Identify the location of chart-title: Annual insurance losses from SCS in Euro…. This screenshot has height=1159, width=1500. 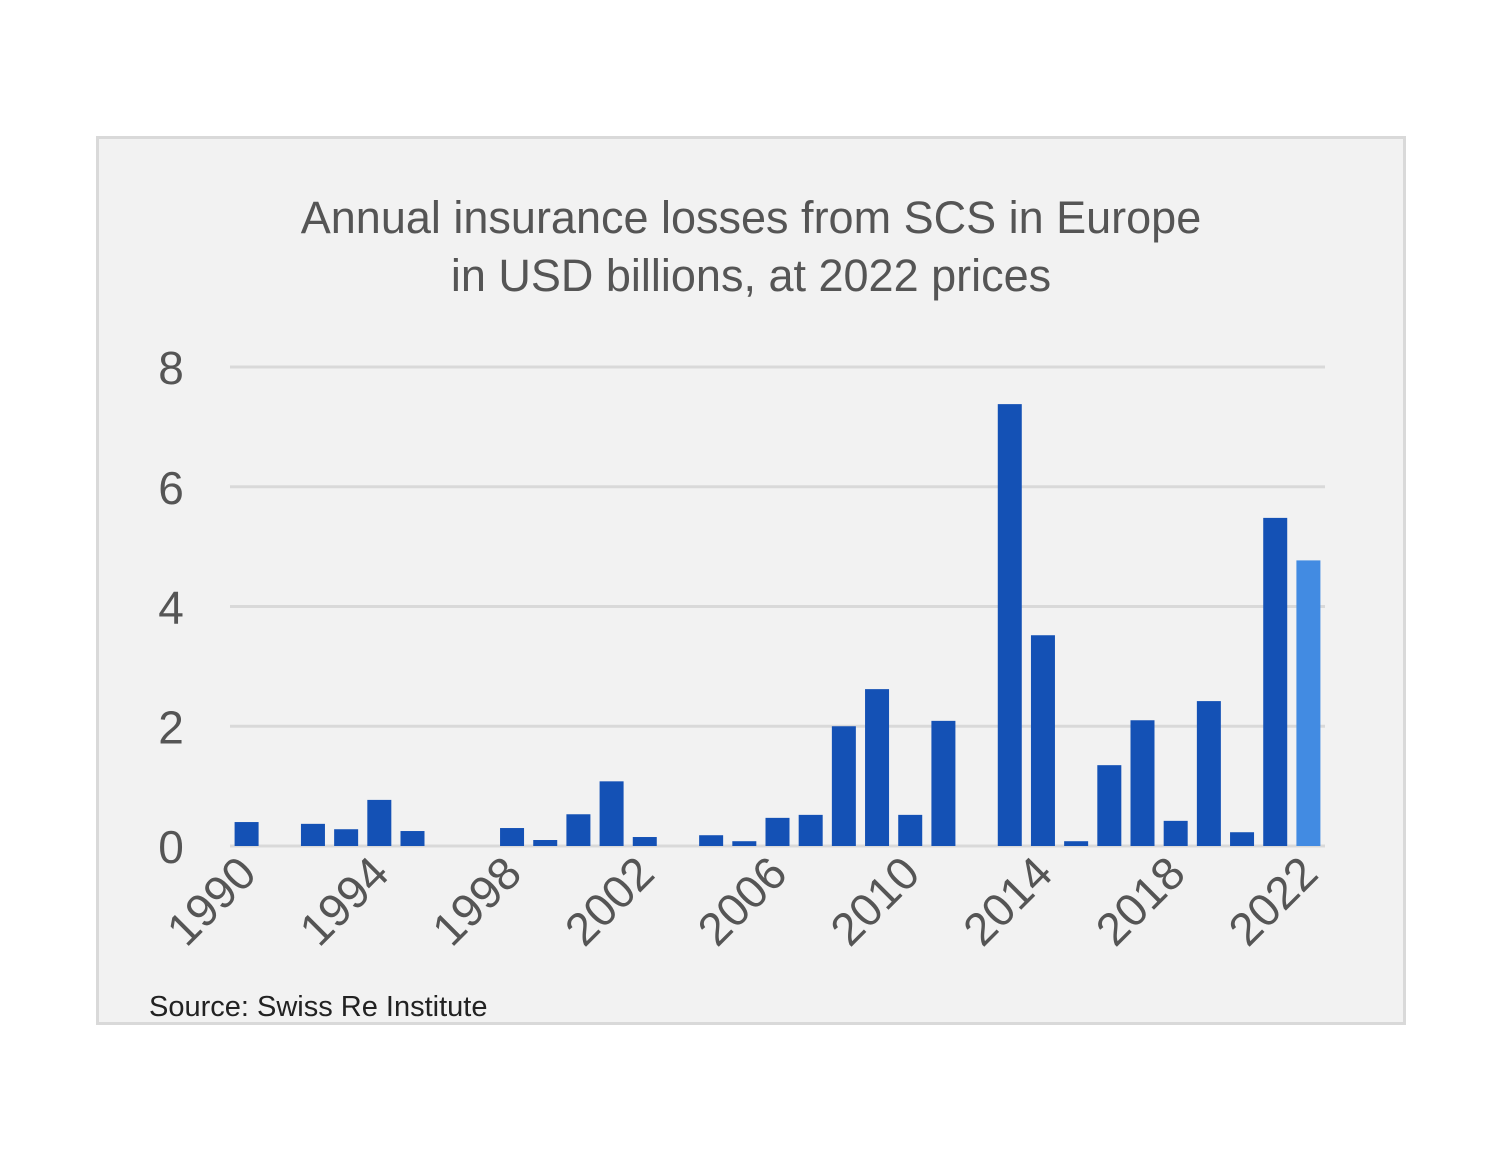
(751, 247).